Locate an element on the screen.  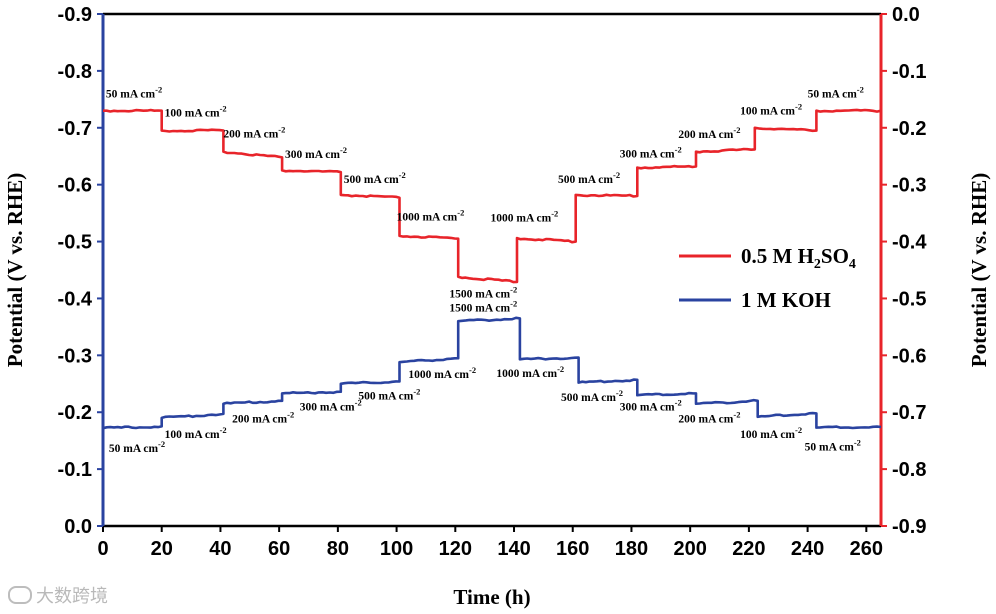
legend-label-h2so4: 0.5 M H2SO4 is located at coordinates (798, 258).